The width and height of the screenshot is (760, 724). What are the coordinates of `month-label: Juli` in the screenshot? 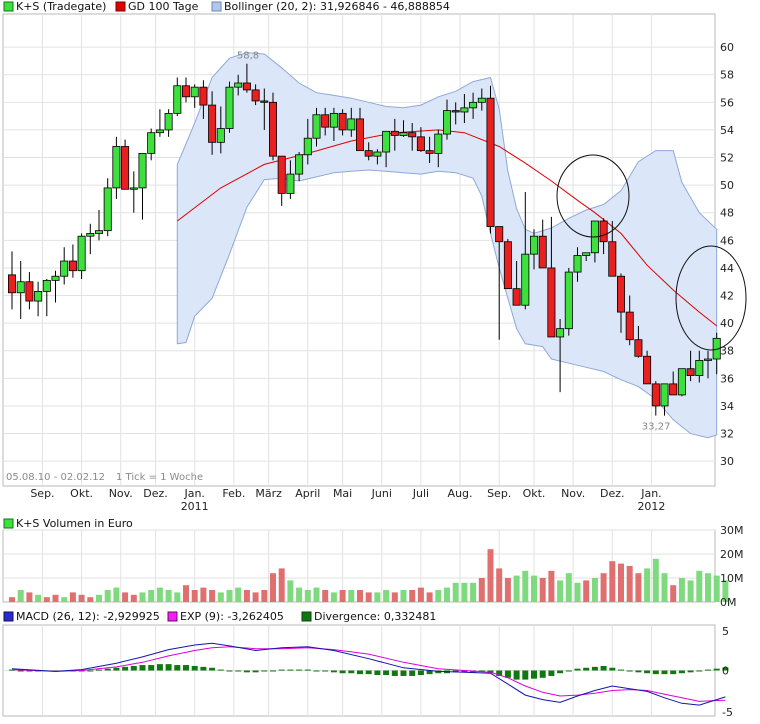 It's located at (420, 493).